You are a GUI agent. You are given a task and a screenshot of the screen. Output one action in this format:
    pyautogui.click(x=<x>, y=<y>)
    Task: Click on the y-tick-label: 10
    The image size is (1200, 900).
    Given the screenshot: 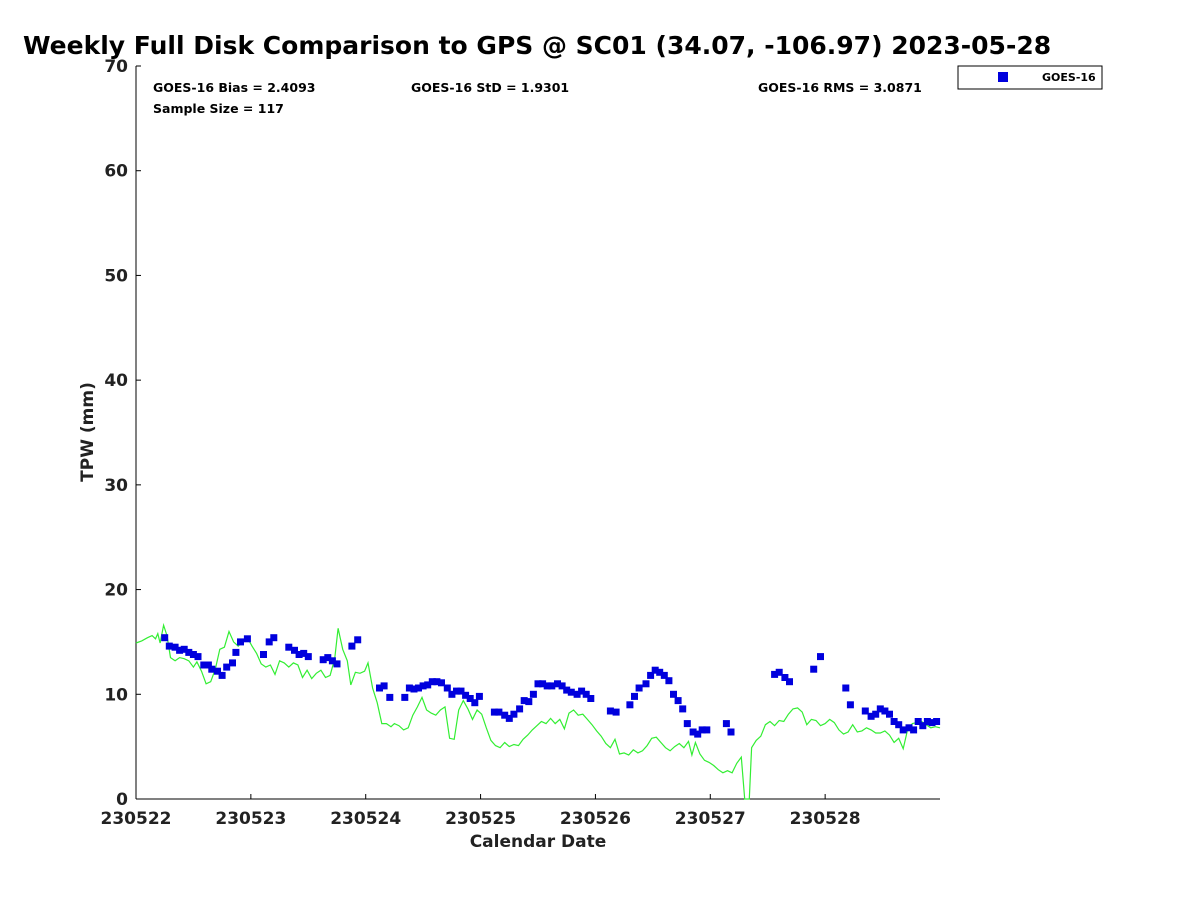 What is the action you would take?
    pyautogui.click(x=116, y=695)
    